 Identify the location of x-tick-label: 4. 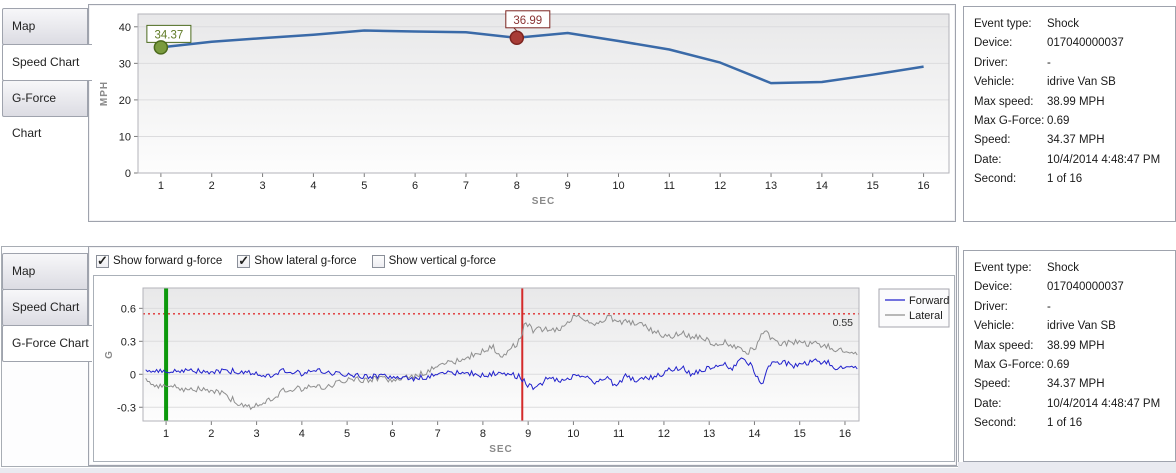
(302, 434).